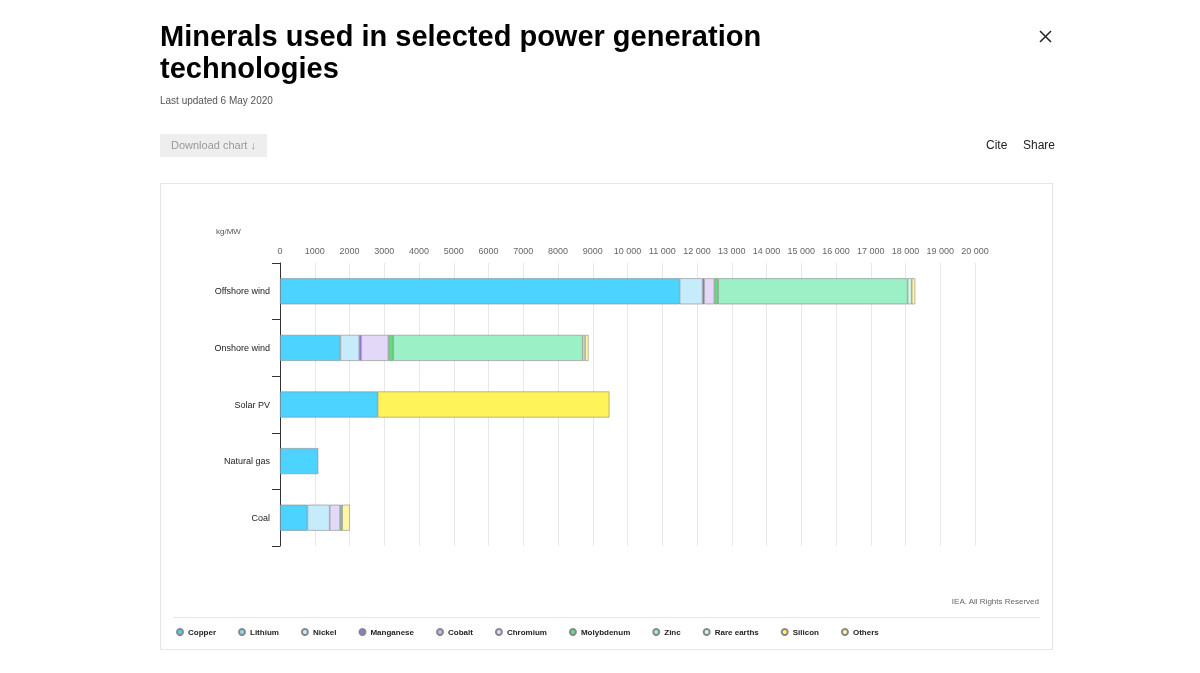 Image resolution: width=1200 pixels, height=673 pixels. What do you see at coordinates (558, 250) in the screenshot?
I see `x-tick-label: 8000` at bounding box center [558, 250].